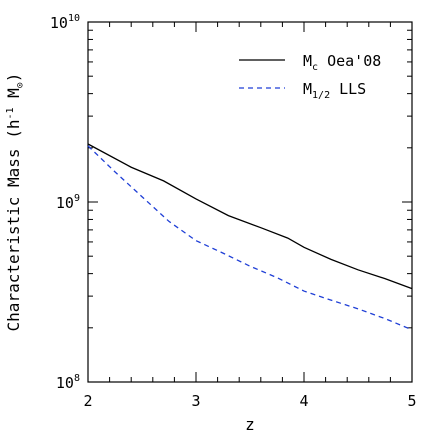 This screenshot has width=436, height=436. What do you see at coordinates (10, 113) in the screenshot?
I see `y-title-sup: -1` at bounding box center [10, 113].